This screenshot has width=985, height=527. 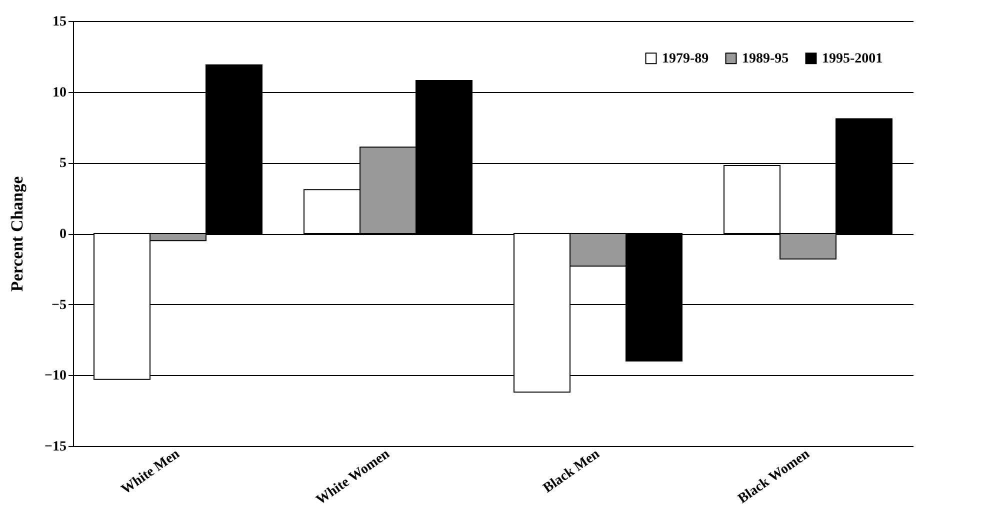 What do you see at coordinates (55, 447) in the screenshot?
I see `y-tick-label: −15` at bounding box center [55, 447].